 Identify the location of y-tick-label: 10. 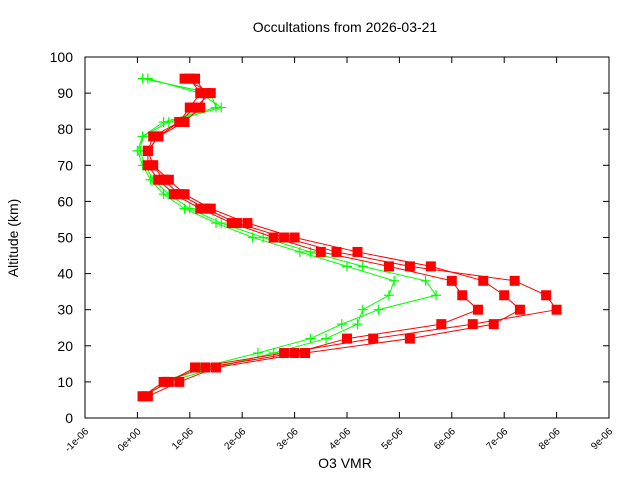
(65, 382).